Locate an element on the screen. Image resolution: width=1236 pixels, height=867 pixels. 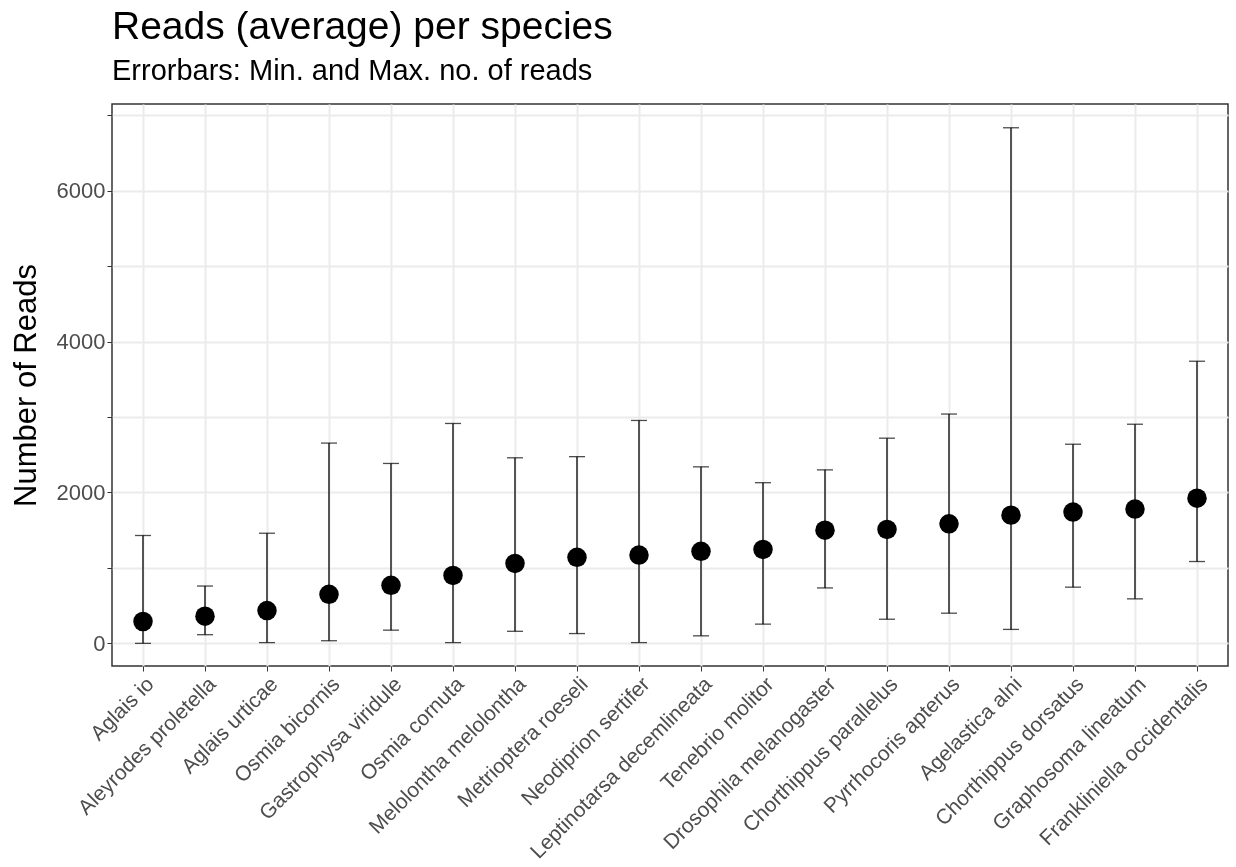
y-tick-label: 4000 is located at coordinates (81, 342).